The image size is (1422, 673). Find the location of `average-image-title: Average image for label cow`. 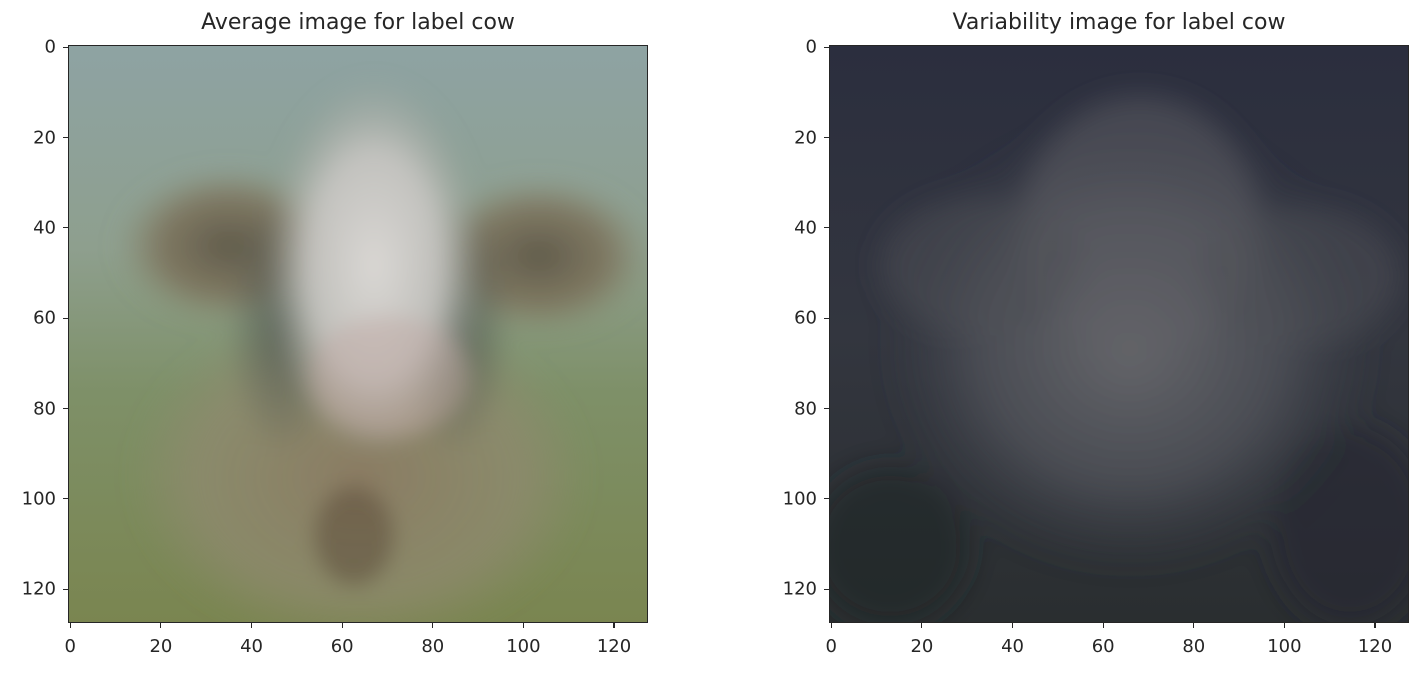

average-image-title: Average image for label cow is located at coordinates (358, 22).